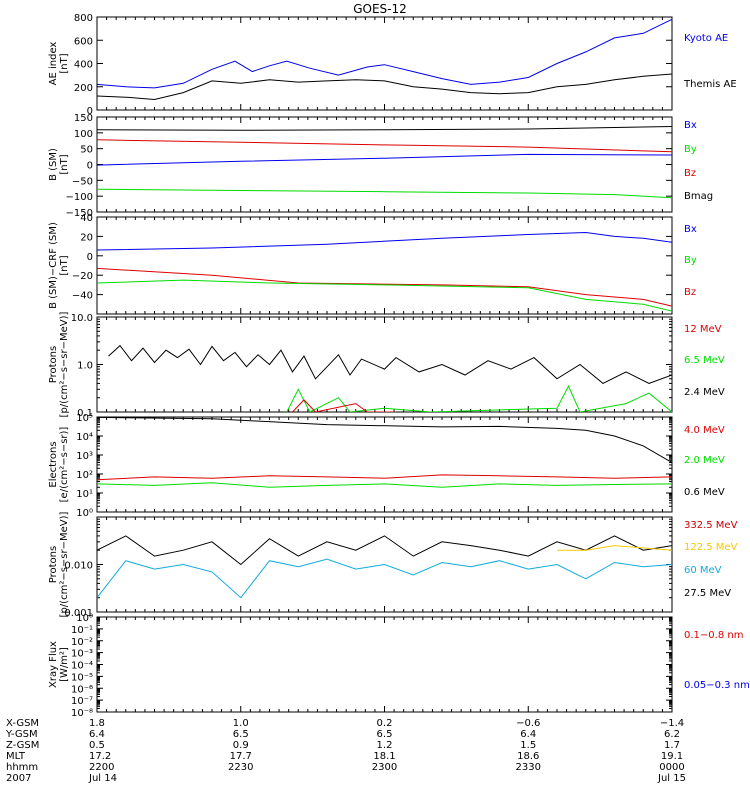  What do you see at coordinates (241, 756) in the screenshot?
I see `footer-value: 17.7` at bounding box center [241, 756].